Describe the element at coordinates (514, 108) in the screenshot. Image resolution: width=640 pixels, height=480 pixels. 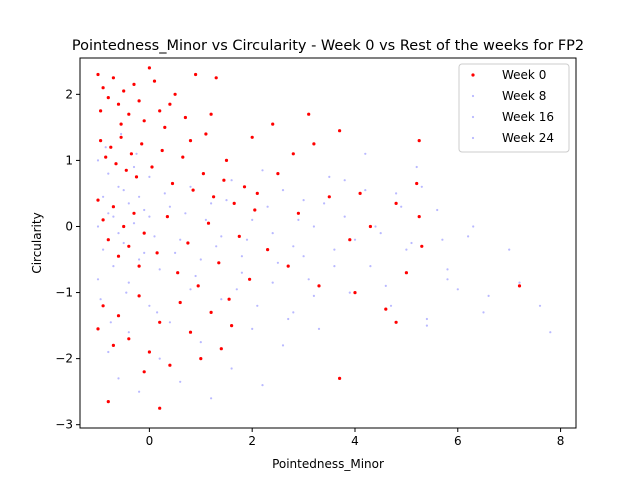
I see `legend-frame` at that location.